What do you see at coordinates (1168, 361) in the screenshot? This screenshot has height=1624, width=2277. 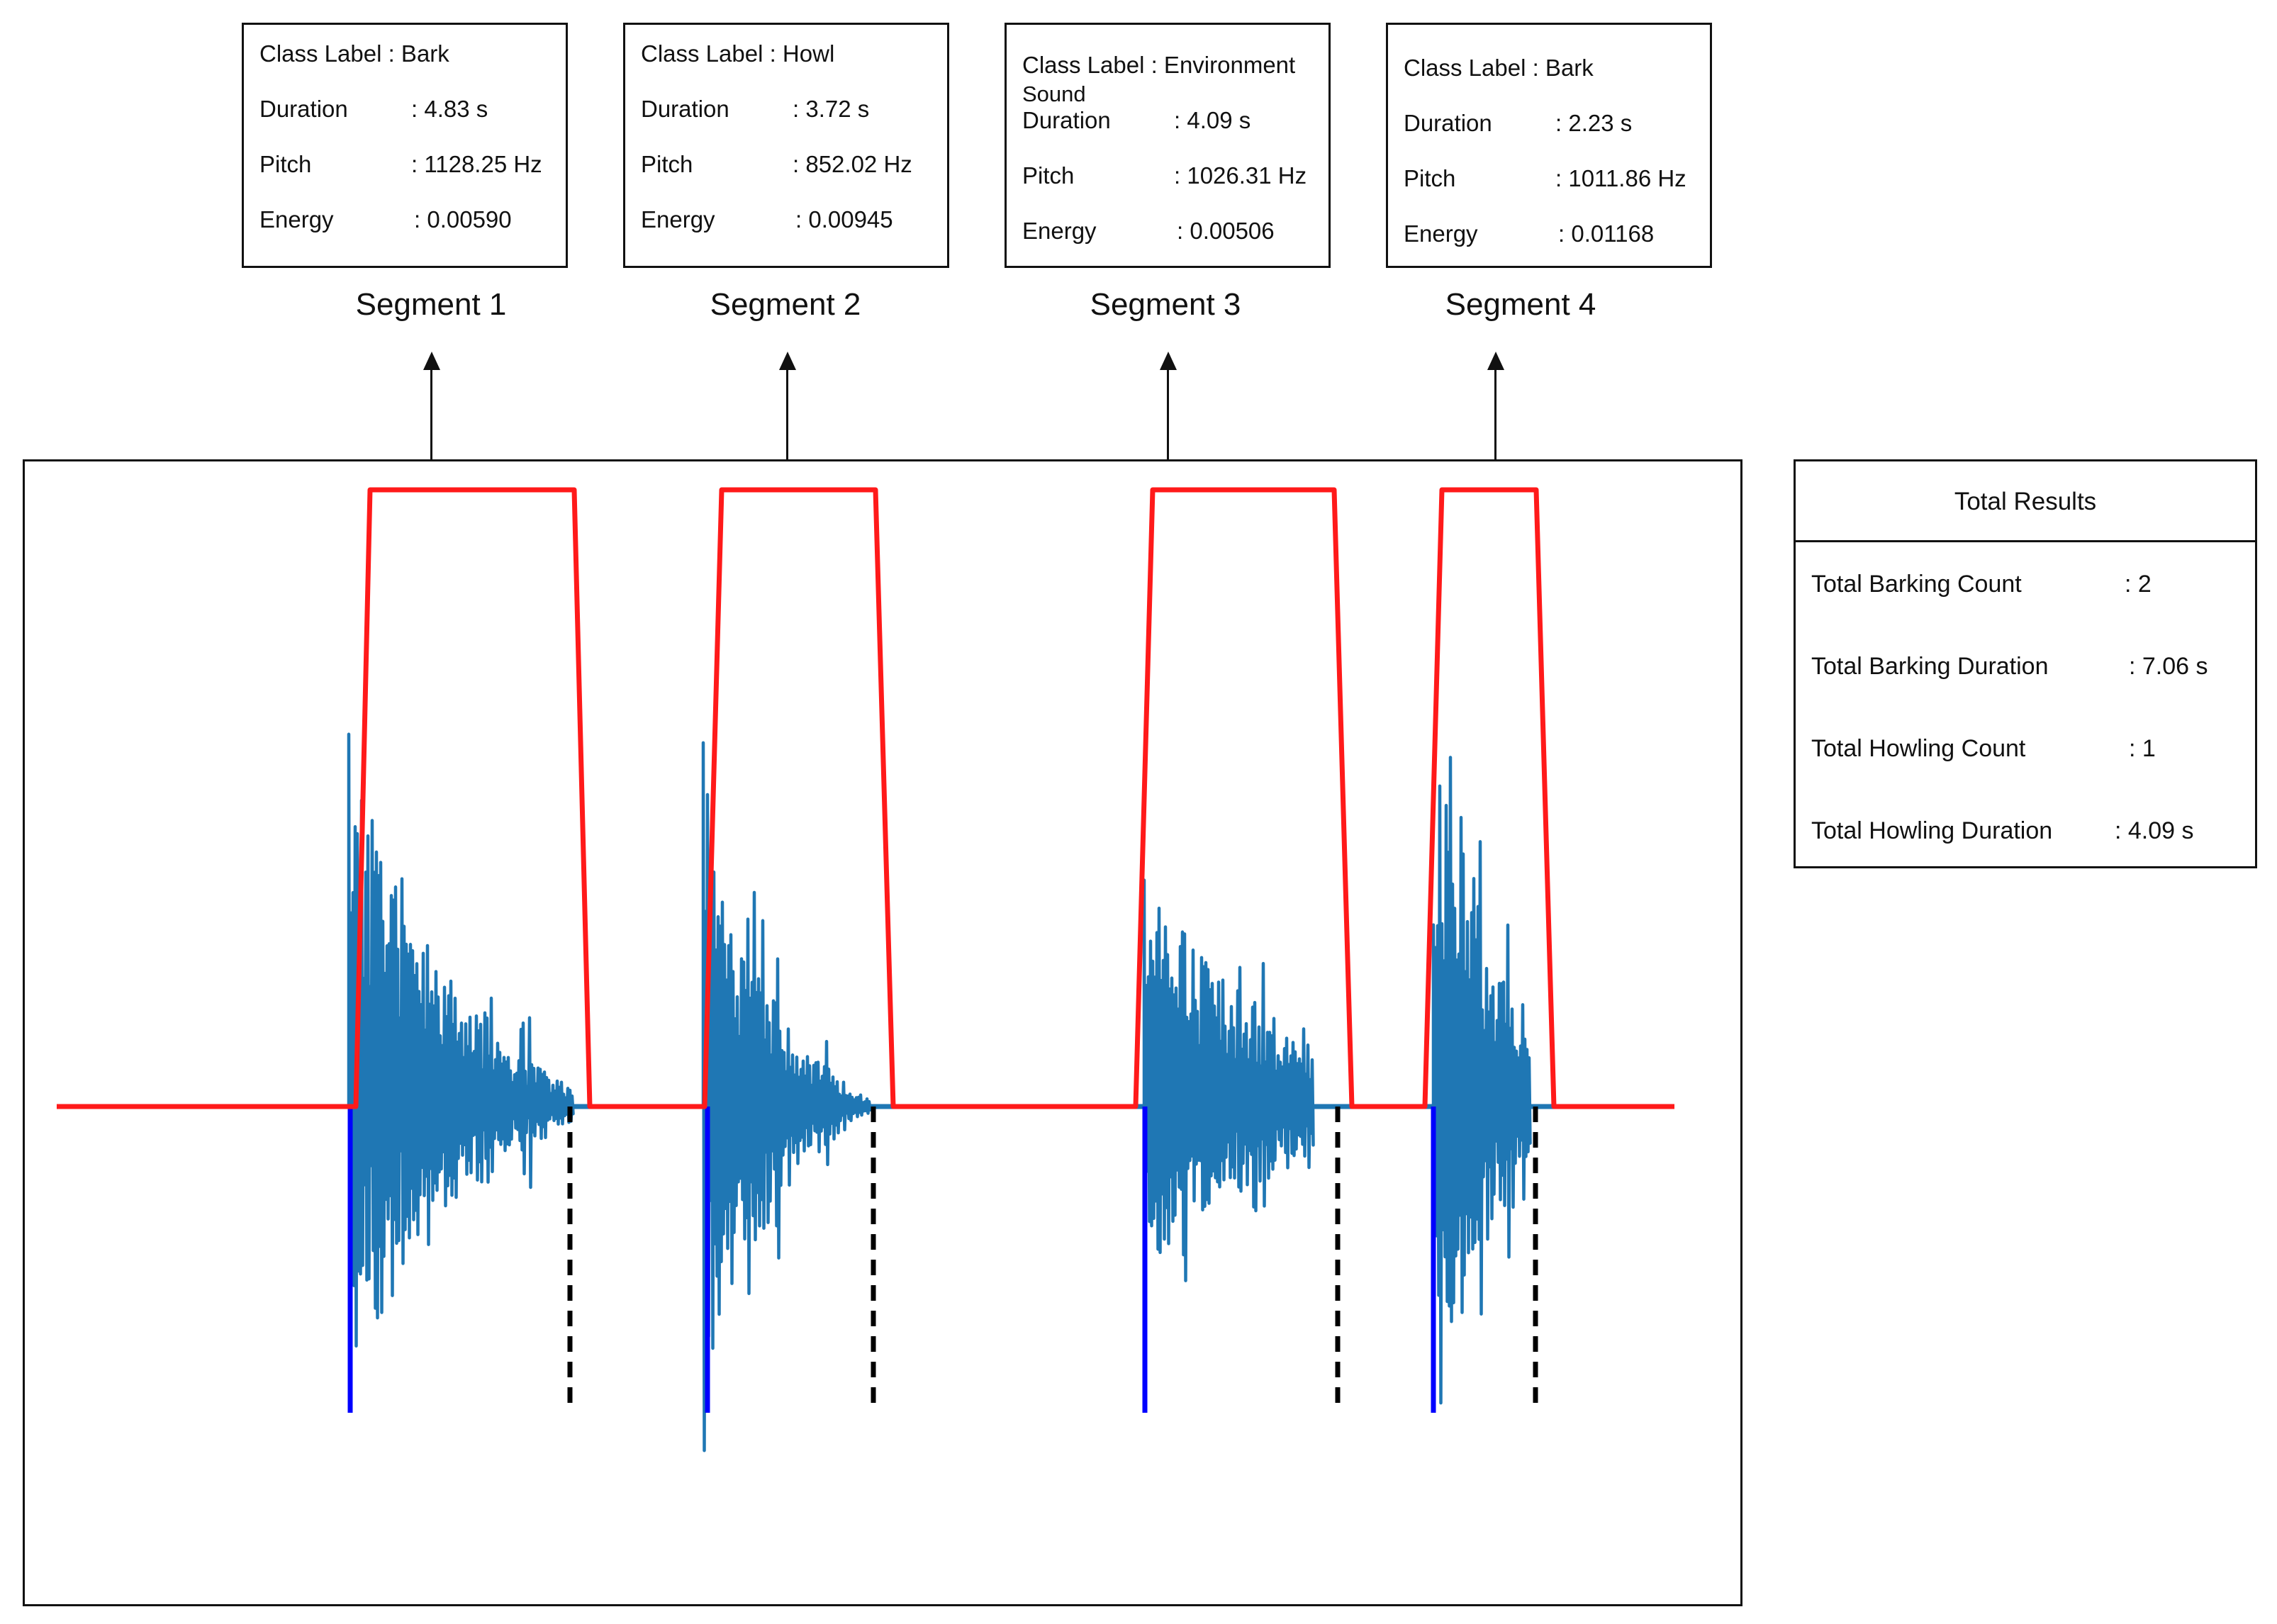 I see `segment-3-arrow-head` at bounding box center [1168, 361].